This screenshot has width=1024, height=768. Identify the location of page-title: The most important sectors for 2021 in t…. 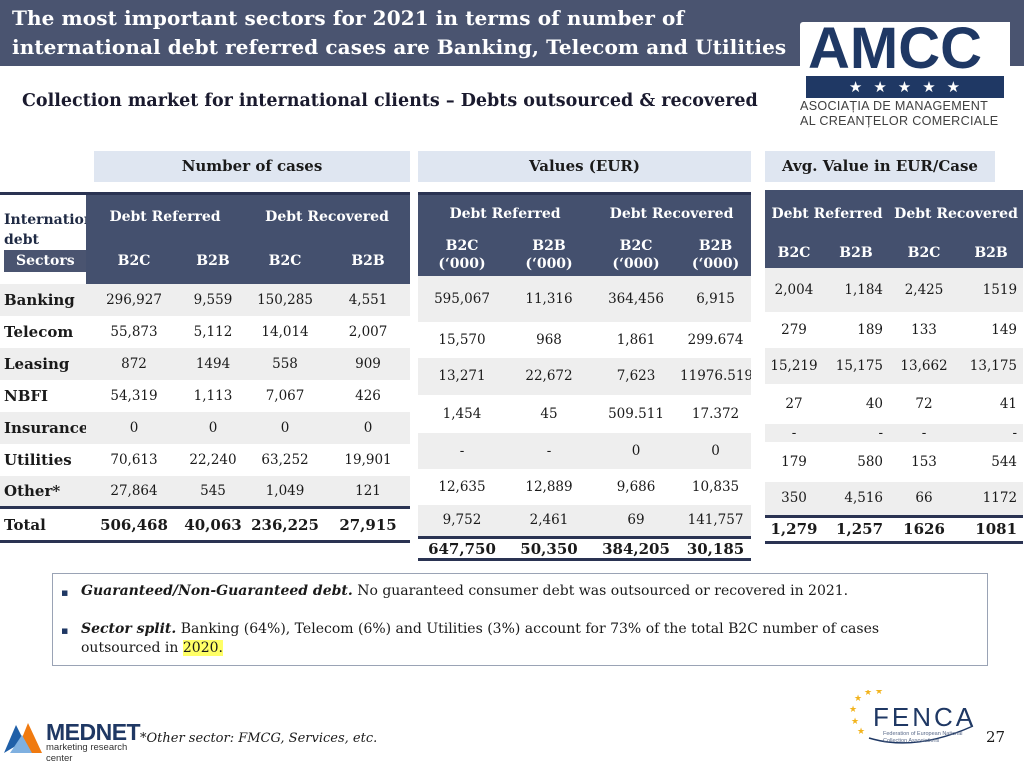
(399, 32).